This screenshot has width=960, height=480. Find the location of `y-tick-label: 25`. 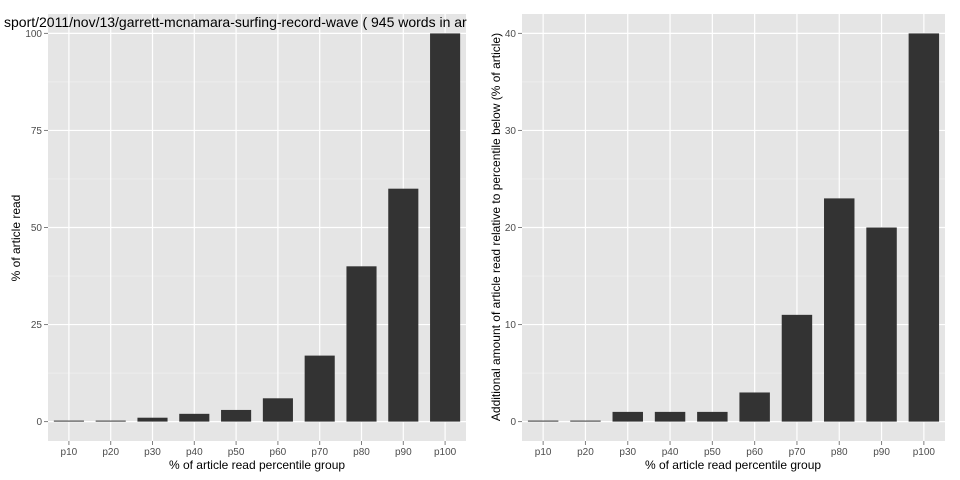

y-tick-label: 25 is located at coordinates (37, 325).